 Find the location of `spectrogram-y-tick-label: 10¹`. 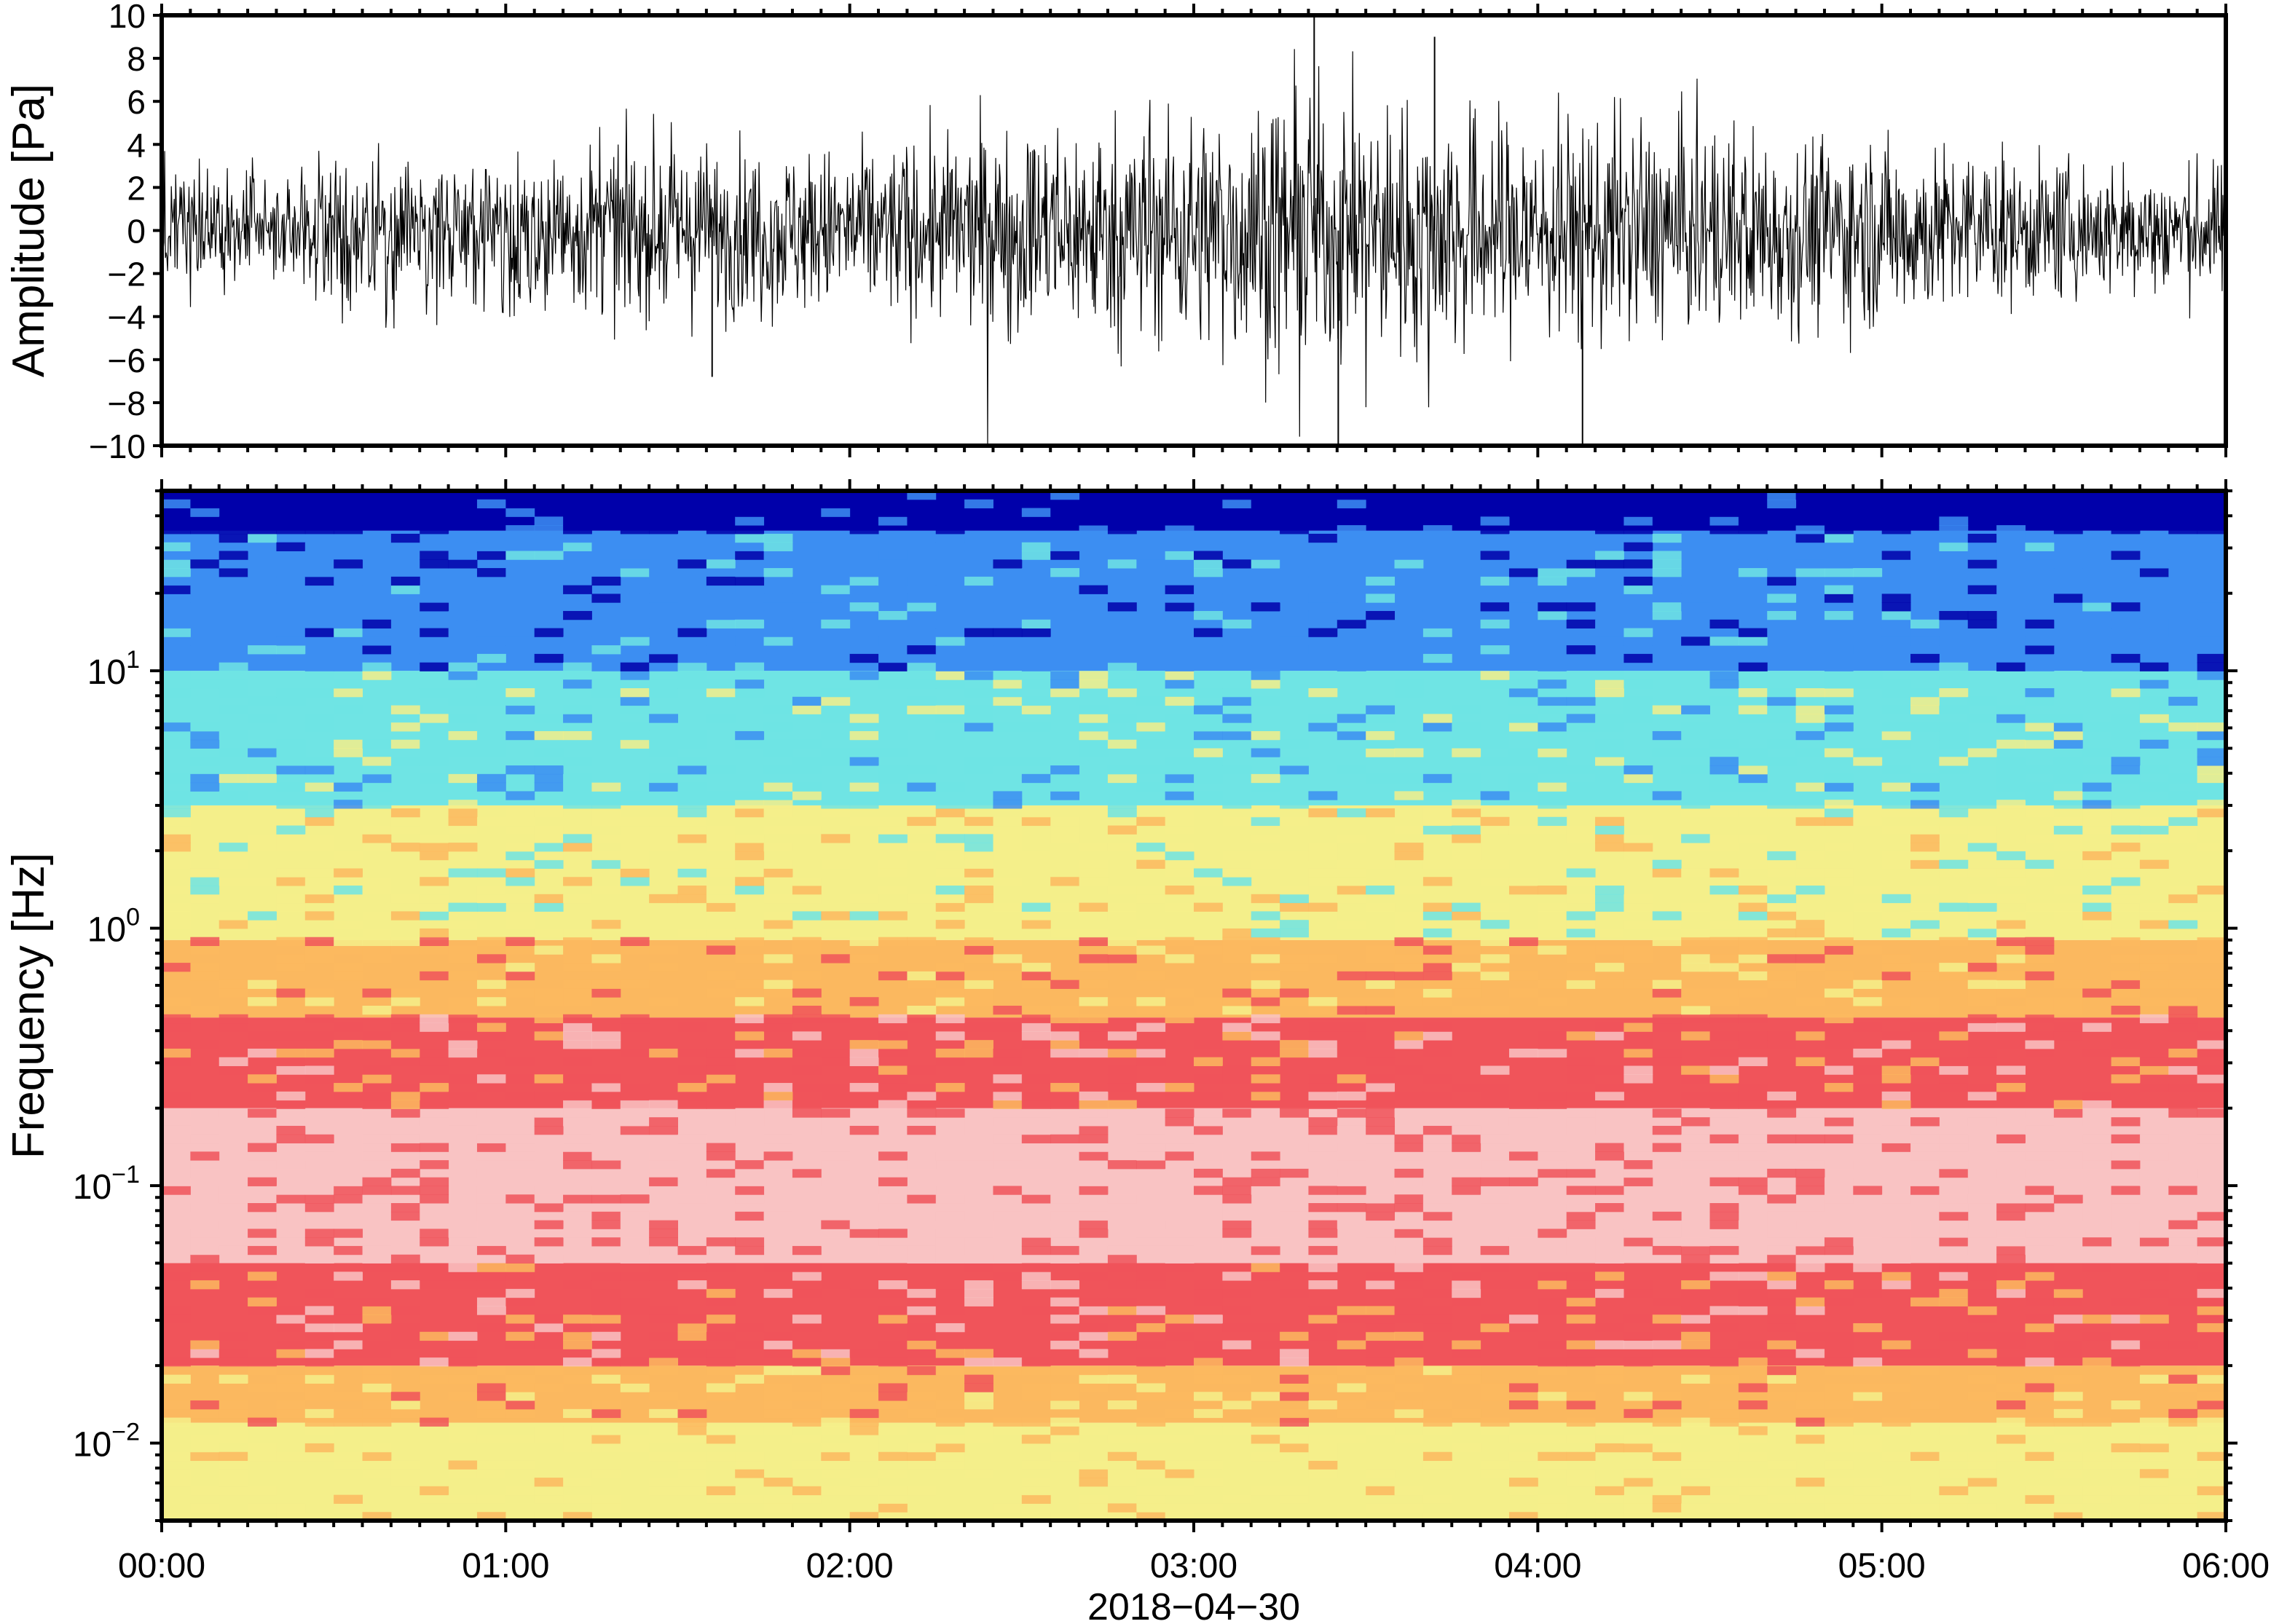

spectrogram-y-tick-label: 10¹ is located at coordinates (113, 669).